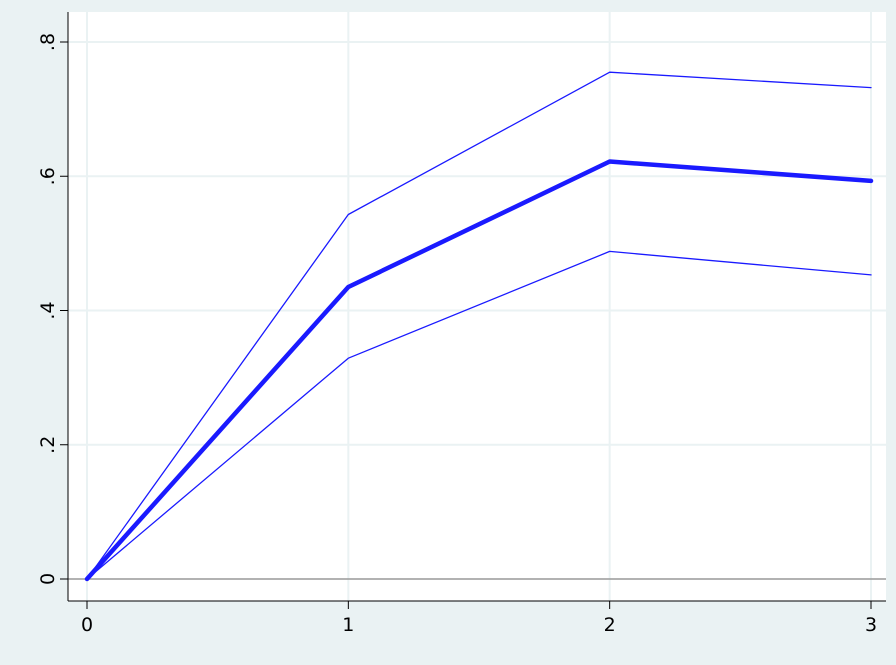  Describe the element at coordinates (48, 579) in the screenshot. I see `y-tick-label-0: 0` at that location.